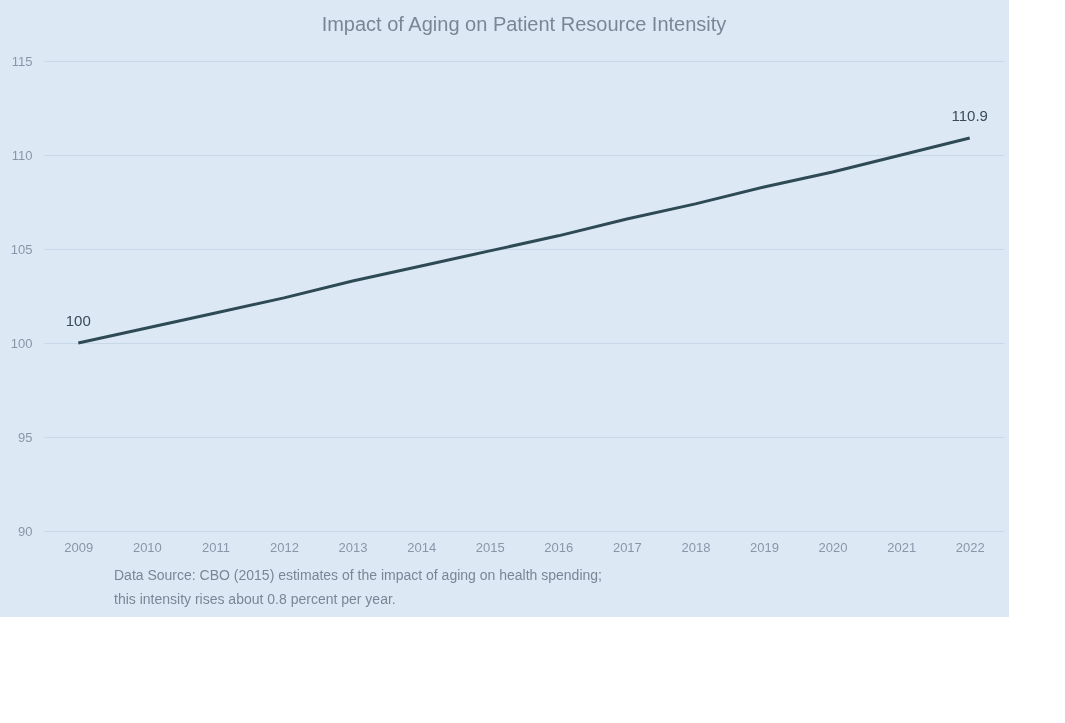  I want to click on x-tick-label: 2021, so click(902, 547).